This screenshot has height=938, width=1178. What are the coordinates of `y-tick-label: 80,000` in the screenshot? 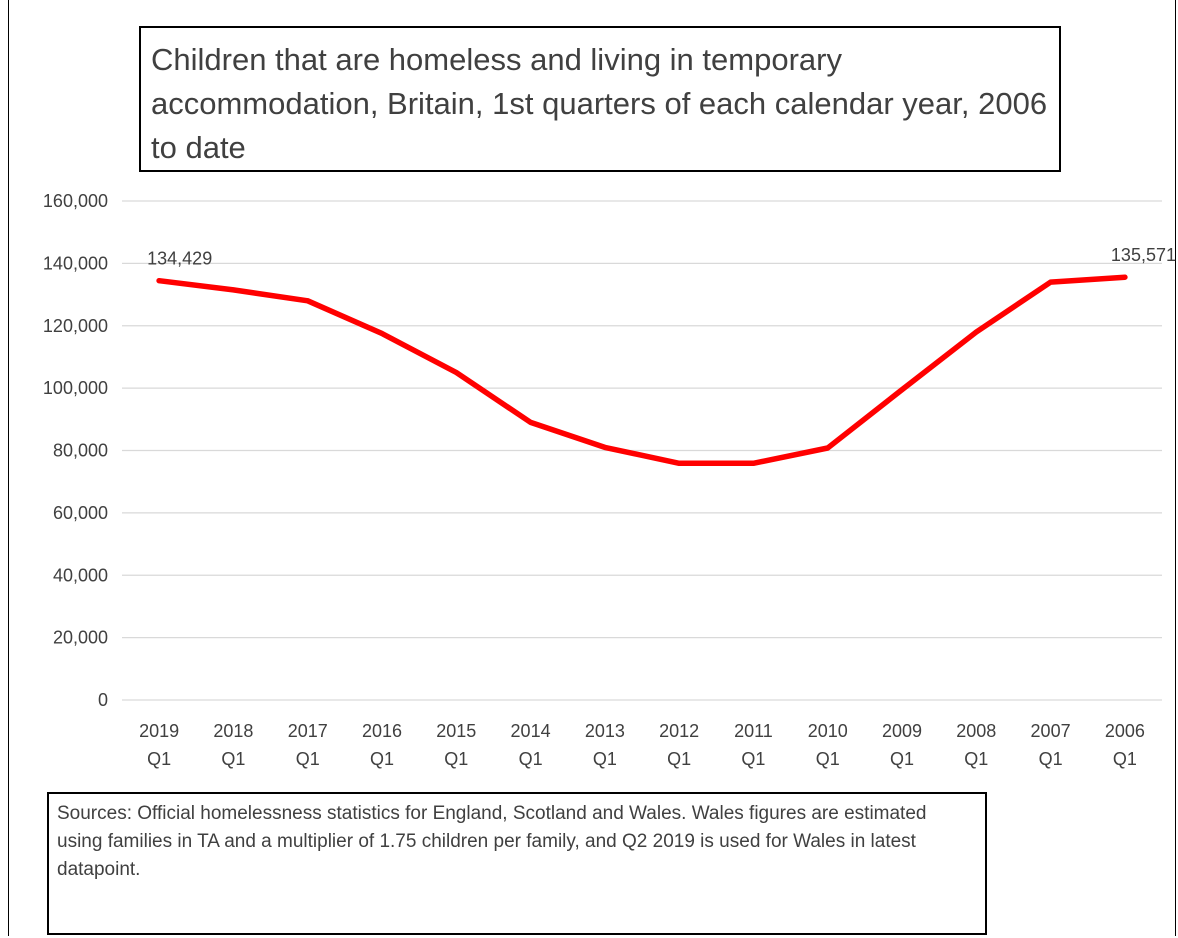 It's located at (80, 451).